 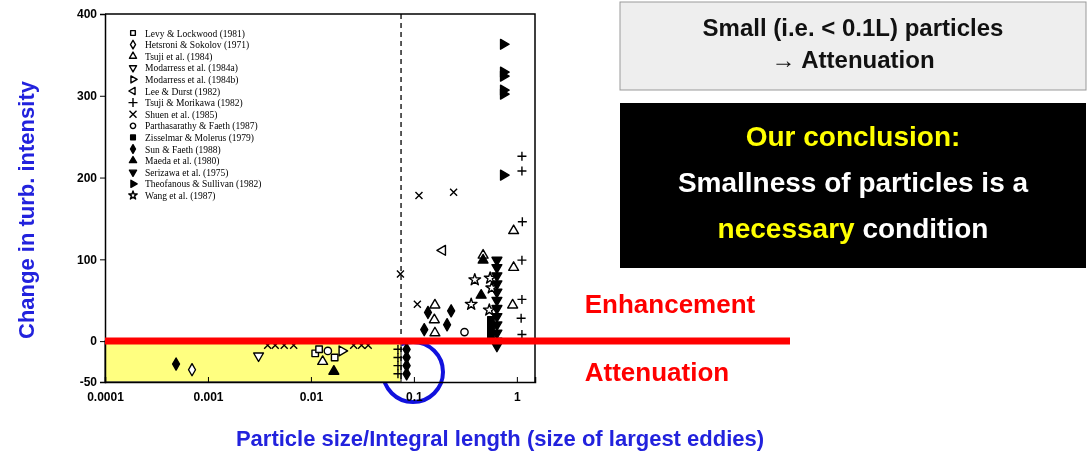 What do you see at coordinates (670, 304) in the screenshot?
I see `ref-line-label: Enhancement` at bounding box center [670, 304].